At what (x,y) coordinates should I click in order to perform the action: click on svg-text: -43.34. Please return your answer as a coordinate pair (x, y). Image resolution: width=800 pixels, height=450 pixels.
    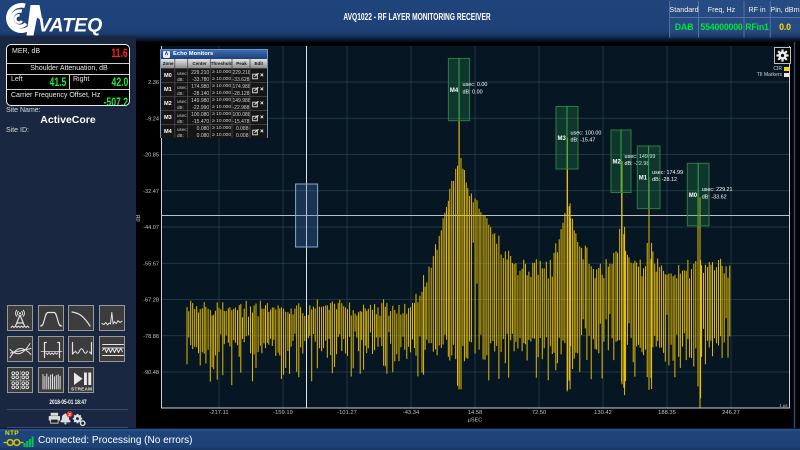
    Looking at the image, I should click on (411, 413).